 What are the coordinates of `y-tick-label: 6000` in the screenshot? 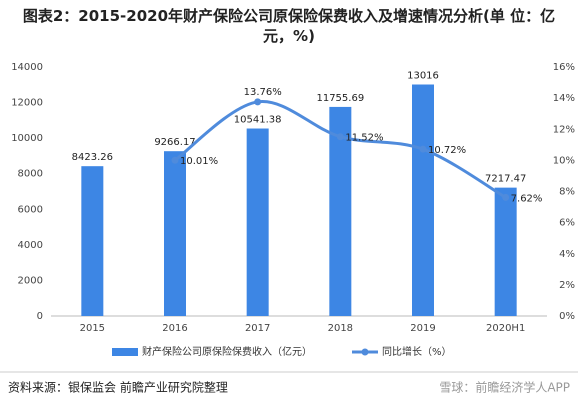 It's located at (30, 209).